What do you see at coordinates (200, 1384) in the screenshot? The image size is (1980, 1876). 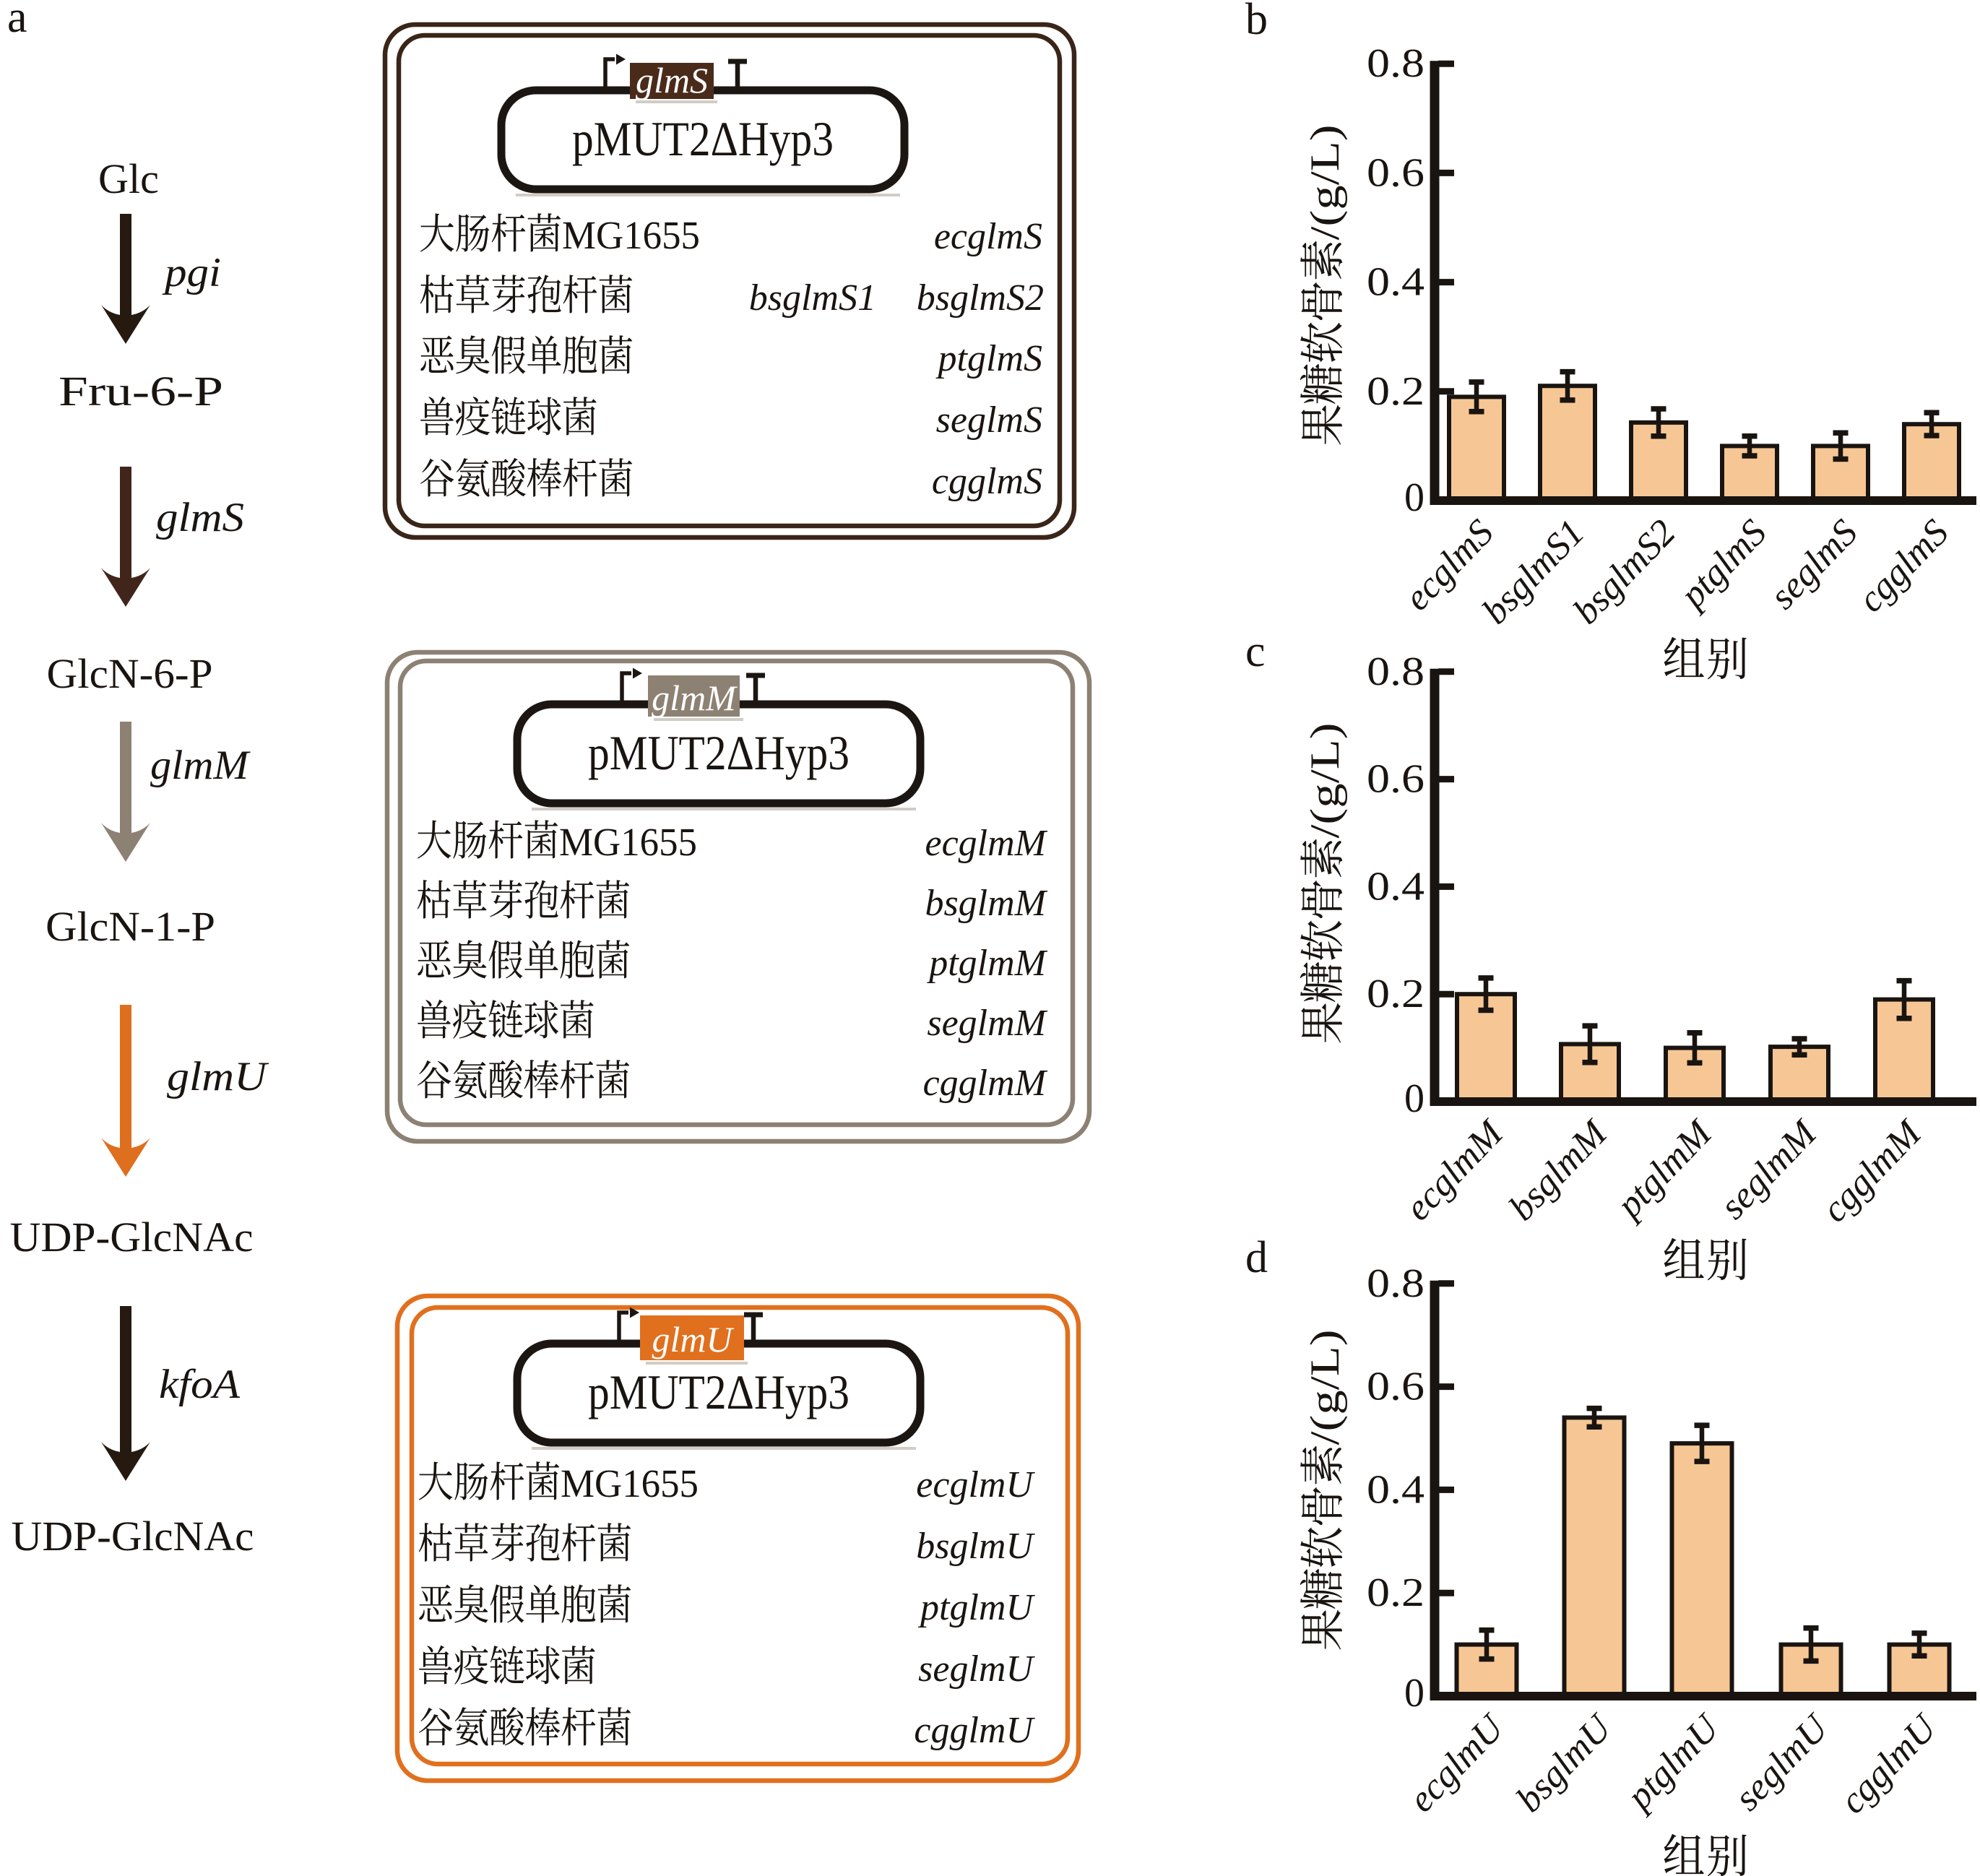 I see `svg-text: kfoA` at bounding box center [200, 1384].